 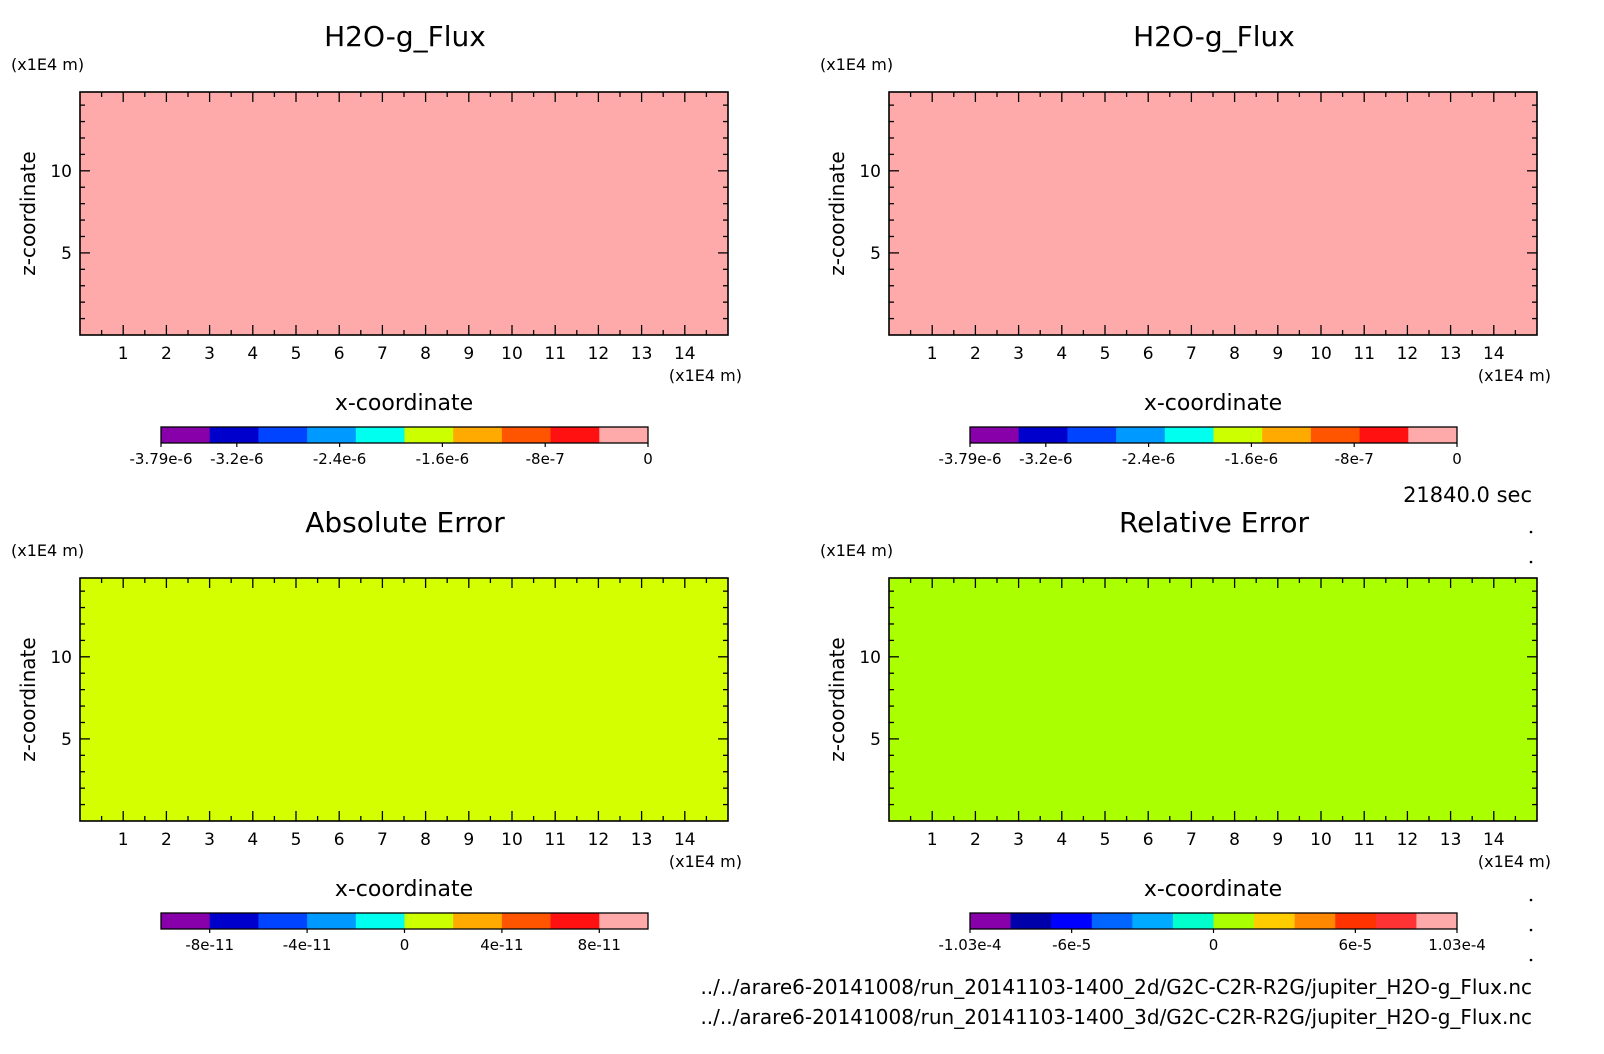 I want to click on colorbar-tick-label: -1.03e-4, so click(x=970, y=945).